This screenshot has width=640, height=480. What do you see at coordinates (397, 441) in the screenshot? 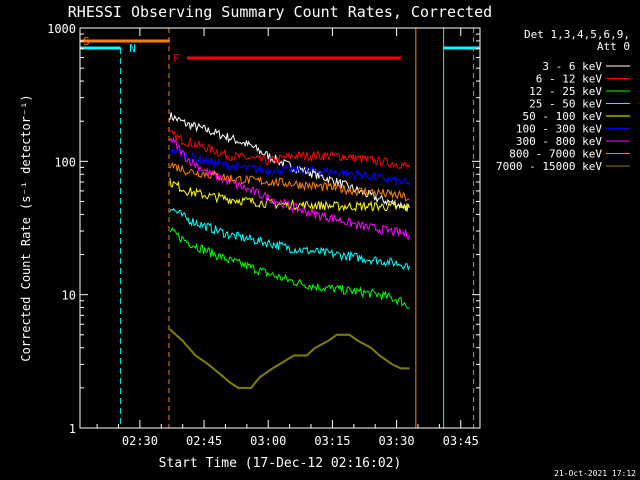
I see `x-tick-label-4: 03:30` at bounding box center [397, 441].